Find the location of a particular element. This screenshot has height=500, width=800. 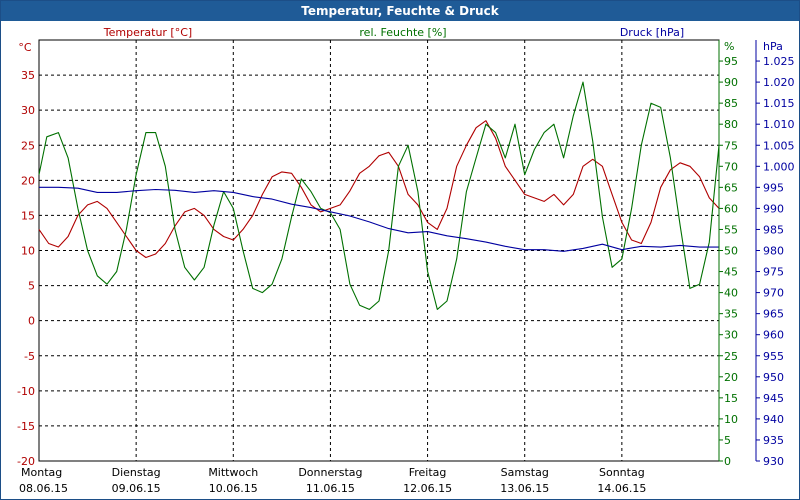

temp-tick-label: 30 is located at coordinates (28, 110).